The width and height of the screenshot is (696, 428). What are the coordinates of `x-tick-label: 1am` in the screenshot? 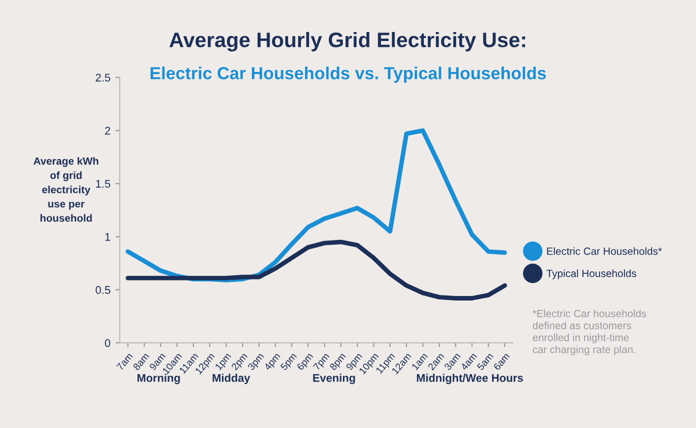 It's located at (419, 361).